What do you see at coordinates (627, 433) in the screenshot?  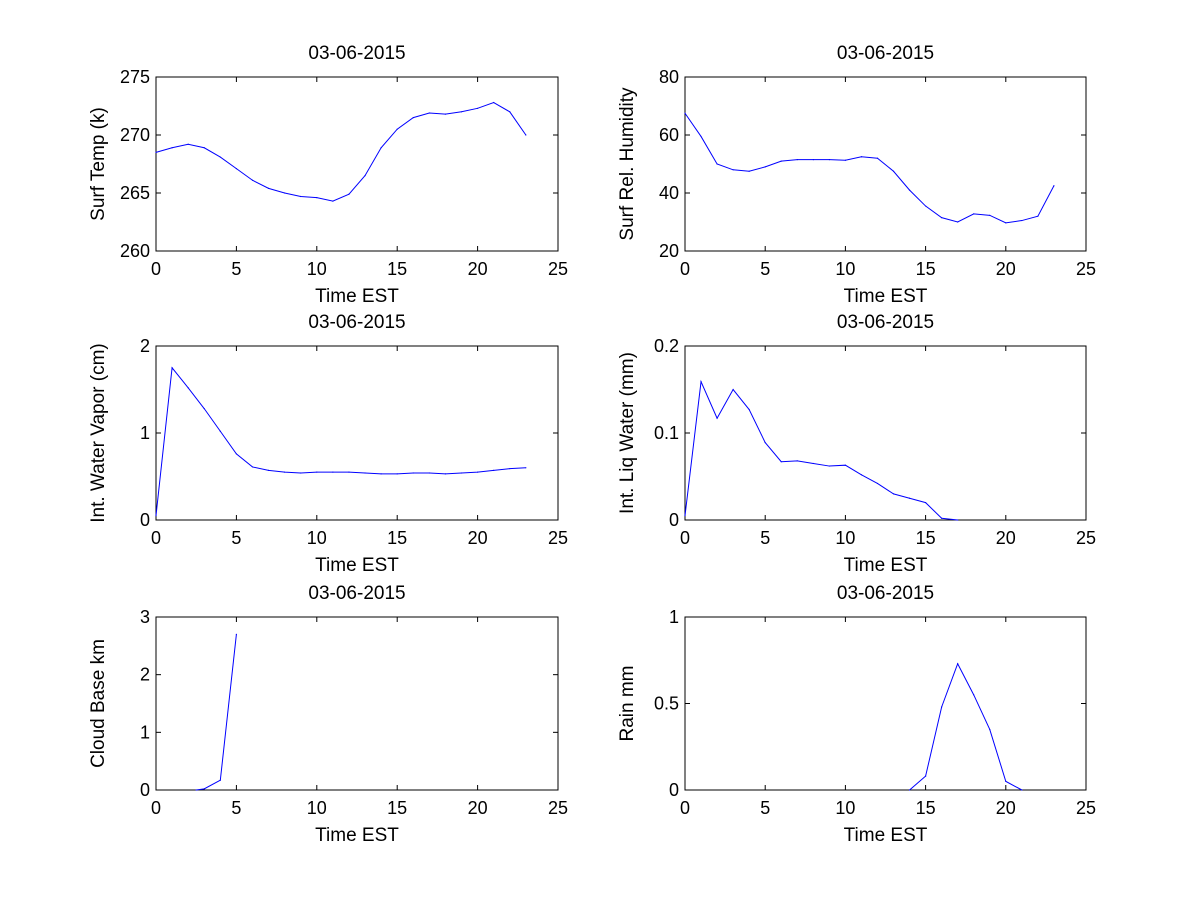 I see `y-axis-label: Int. Liq Water (mm)` at bounding box center [627, 433].